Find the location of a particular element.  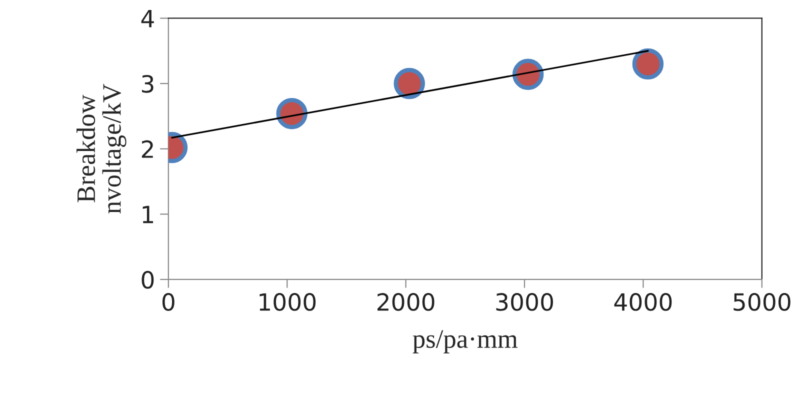

y-tick-label: 0 is located at coordinates (148, 279).